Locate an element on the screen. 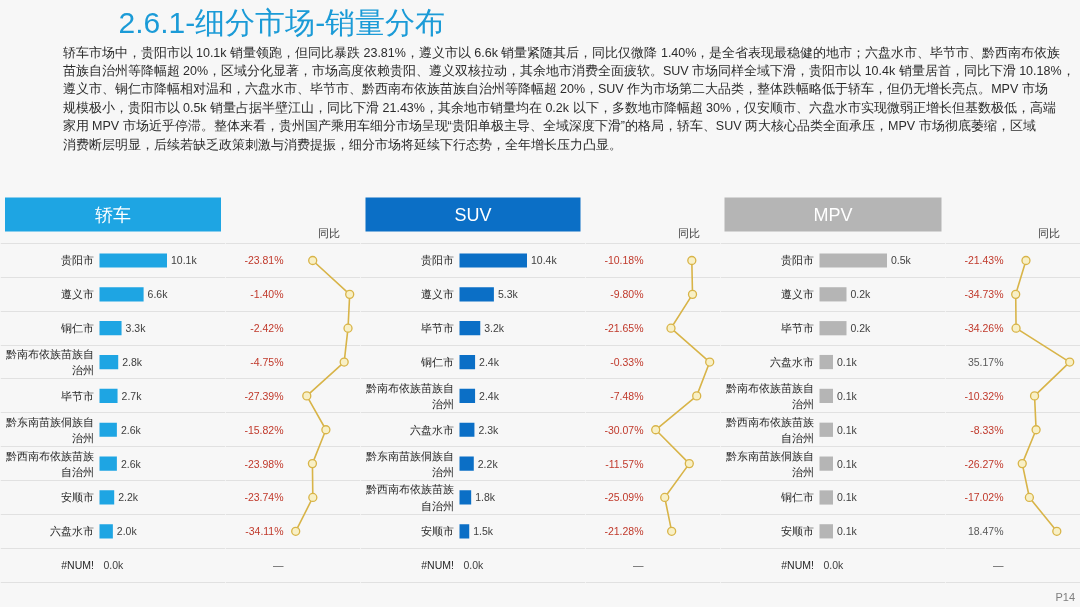 The width and height of the screenshot is (1080, 607). chart-title: MPV is located at coordinates (833, 214).